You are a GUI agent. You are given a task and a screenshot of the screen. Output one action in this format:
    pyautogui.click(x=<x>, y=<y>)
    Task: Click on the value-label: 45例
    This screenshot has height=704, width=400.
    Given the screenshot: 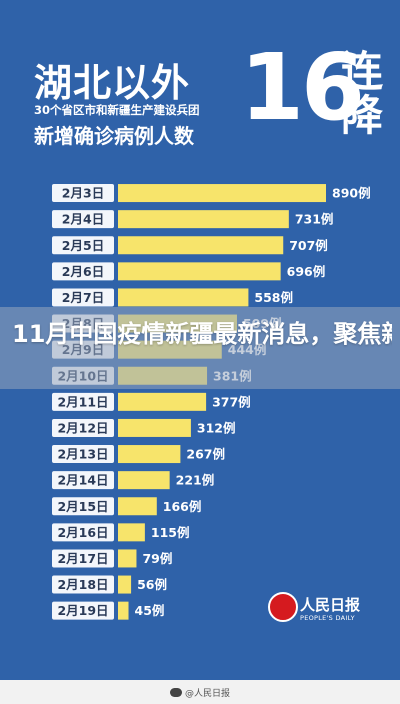 What is the action you would take?
    pyautogui.click(x=150, y=610)
    